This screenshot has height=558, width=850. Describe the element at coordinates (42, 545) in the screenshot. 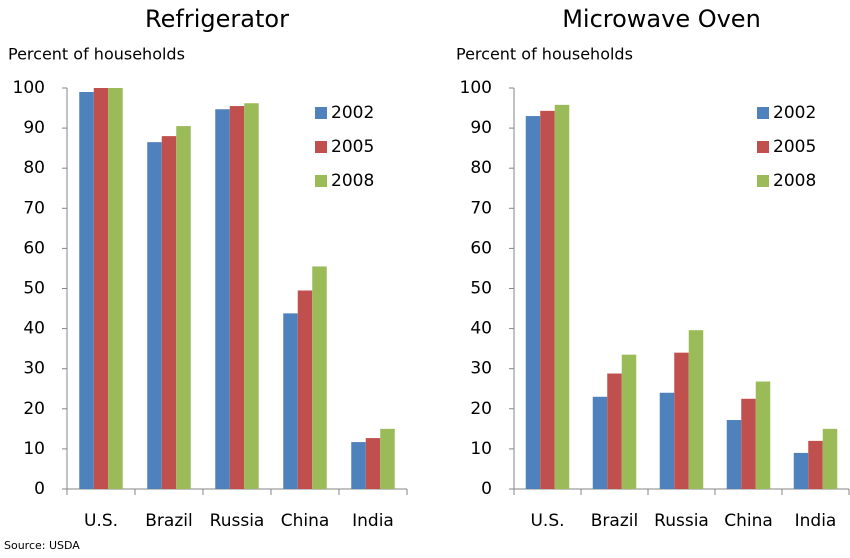

I see `source-note: Source: USDA` at that location.